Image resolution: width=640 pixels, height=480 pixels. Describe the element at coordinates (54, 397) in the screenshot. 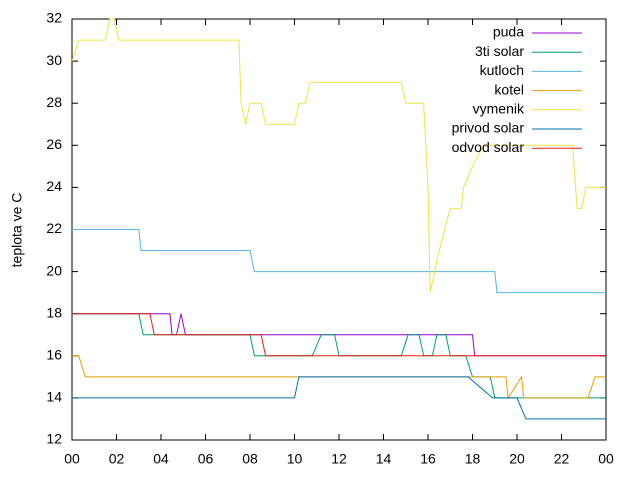

I see `y-tick-label: 14` at that location.